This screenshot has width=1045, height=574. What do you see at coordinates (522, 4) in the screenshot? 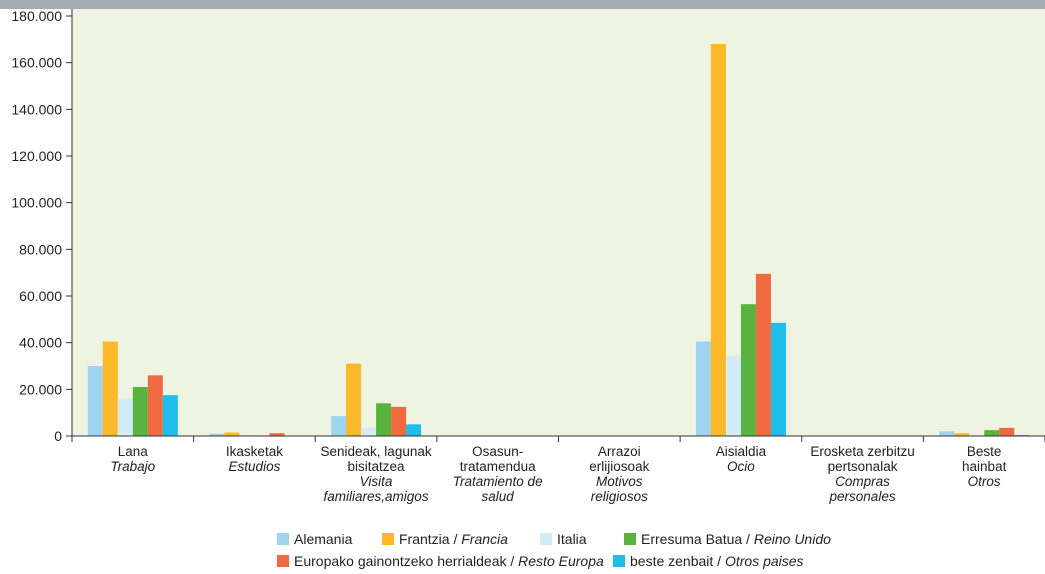
I see `top-band` at bounding box center [522, 4].